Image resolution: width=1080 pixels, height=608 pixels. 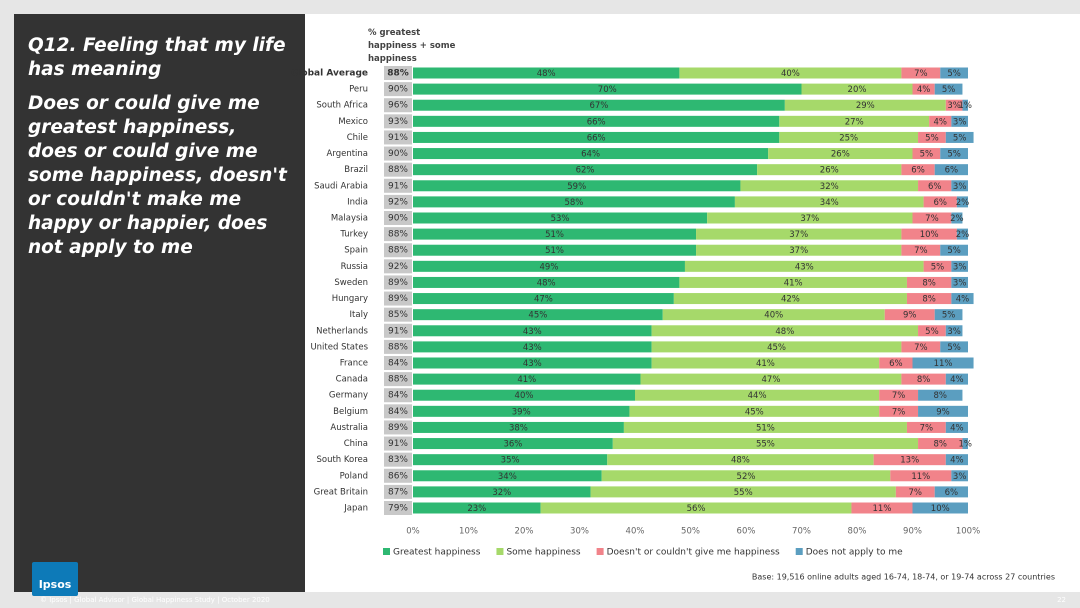 I want to click on category-label: Saudi Arabia, so click(x=341, y=186).